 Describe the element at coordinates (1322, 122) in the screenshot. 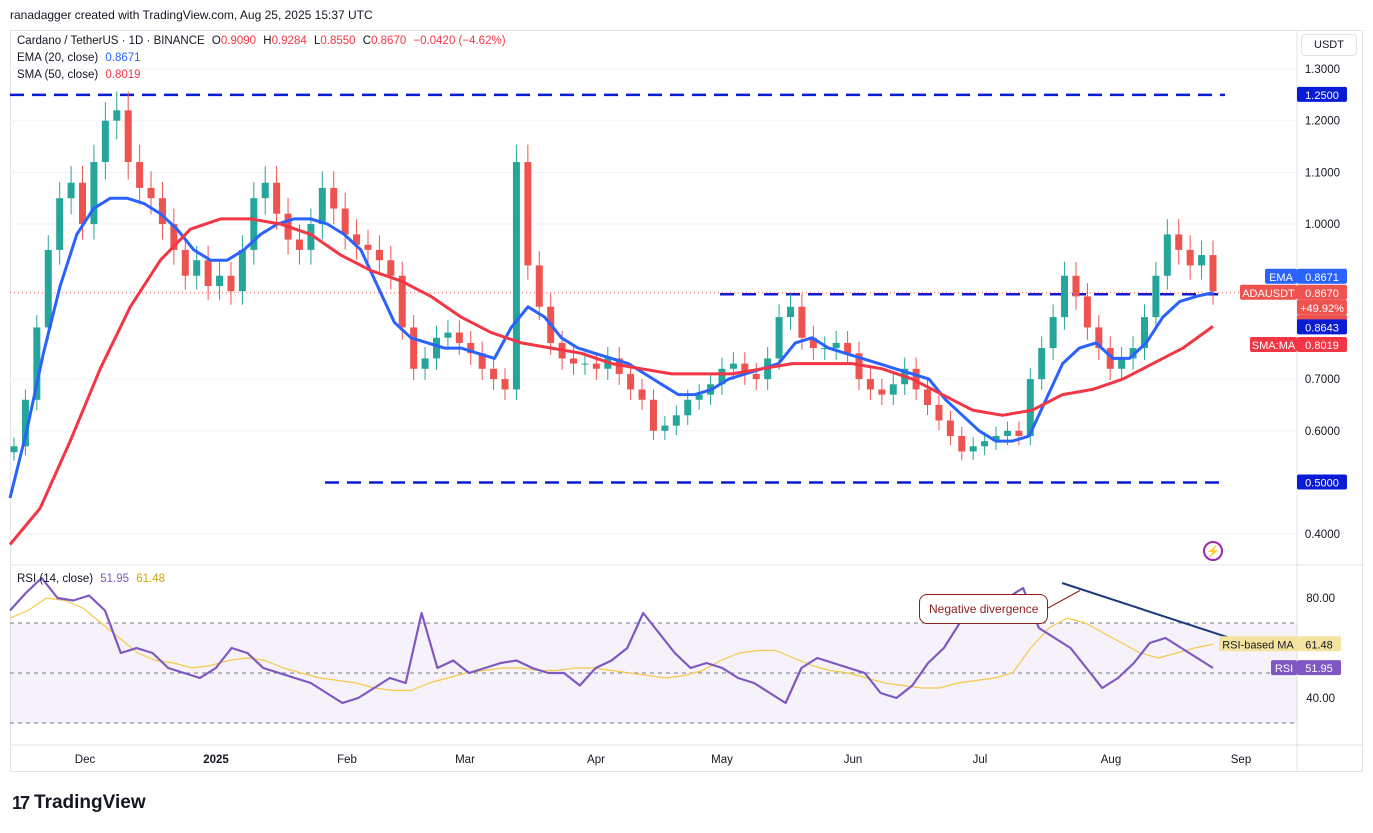

I see `price-tick-label: 1.2000` at that location.